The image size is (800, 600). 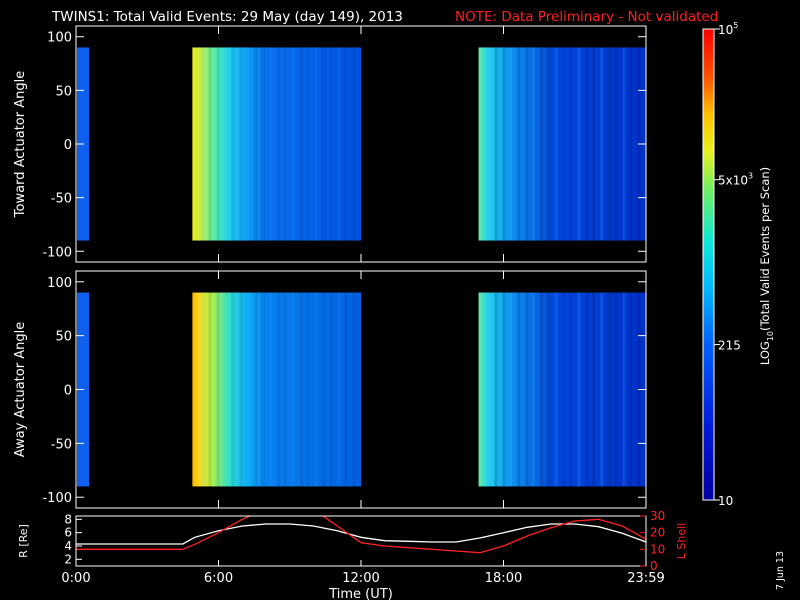 I want to click on y-axis-label: Toward Actuator Angle, so click(x=20, y=144).